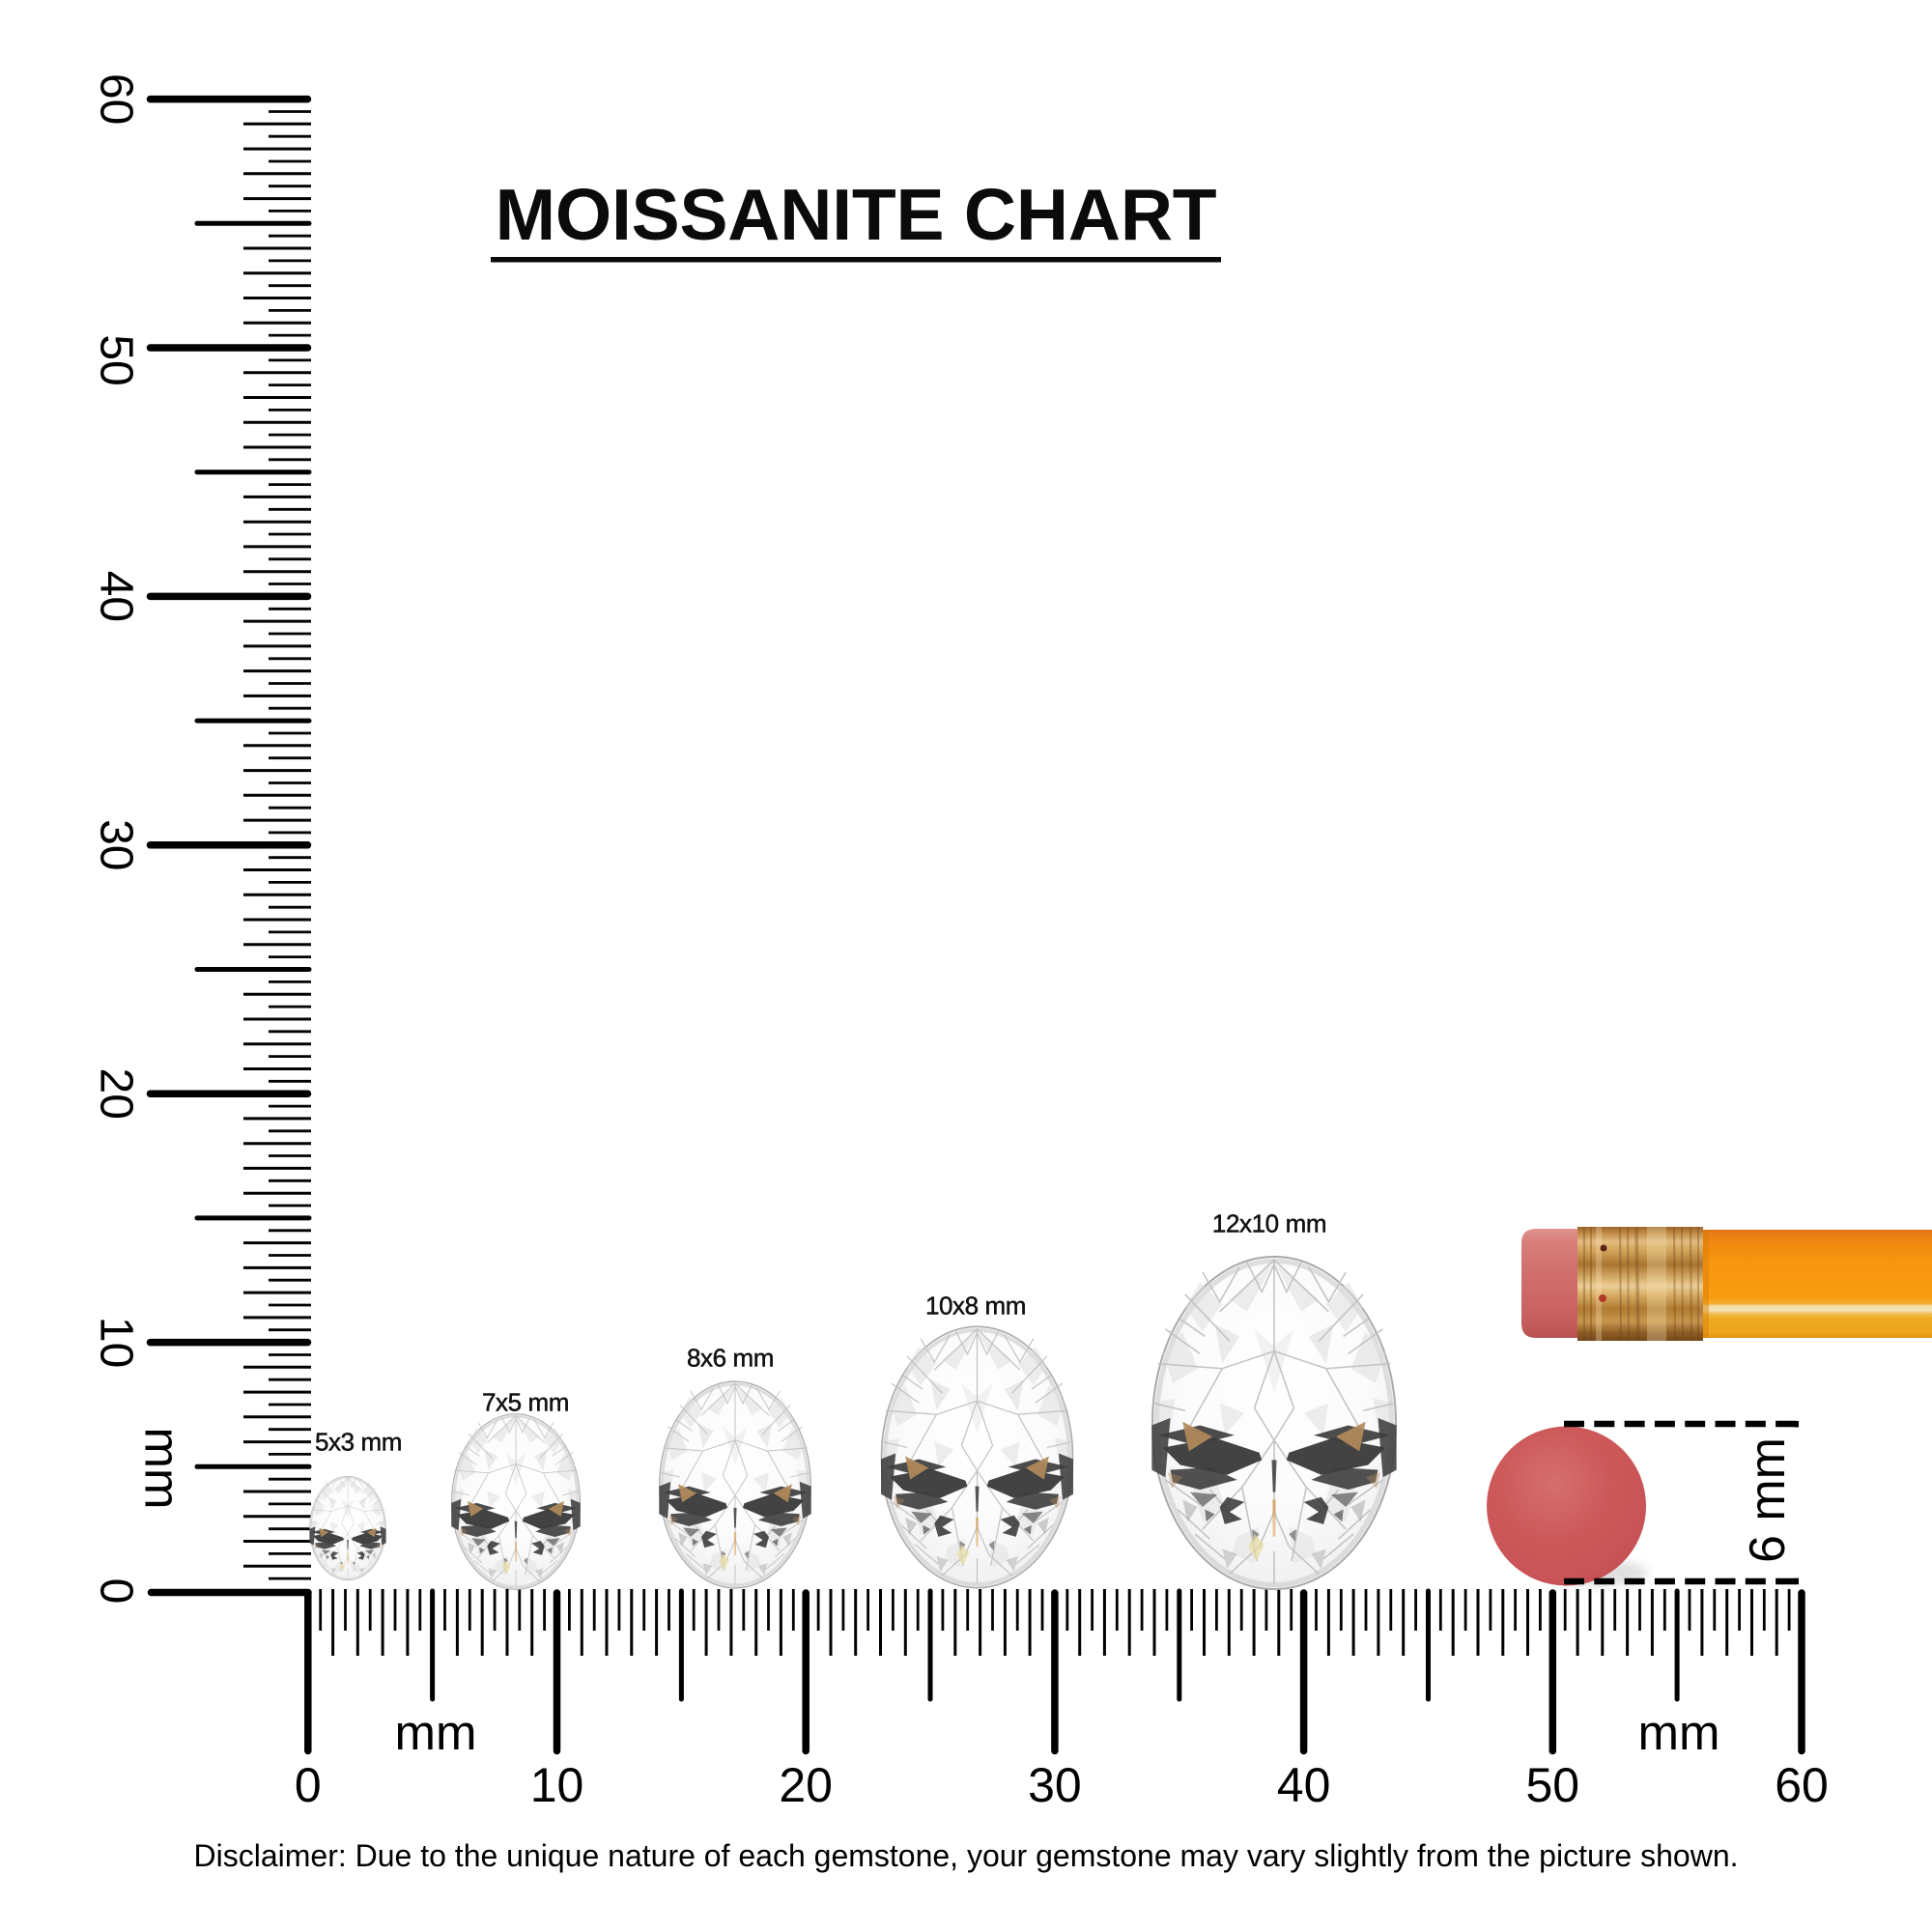 The image size is (1932, 1932). I want to click on svg-text: 5x3 mm, so click(358, 1442).